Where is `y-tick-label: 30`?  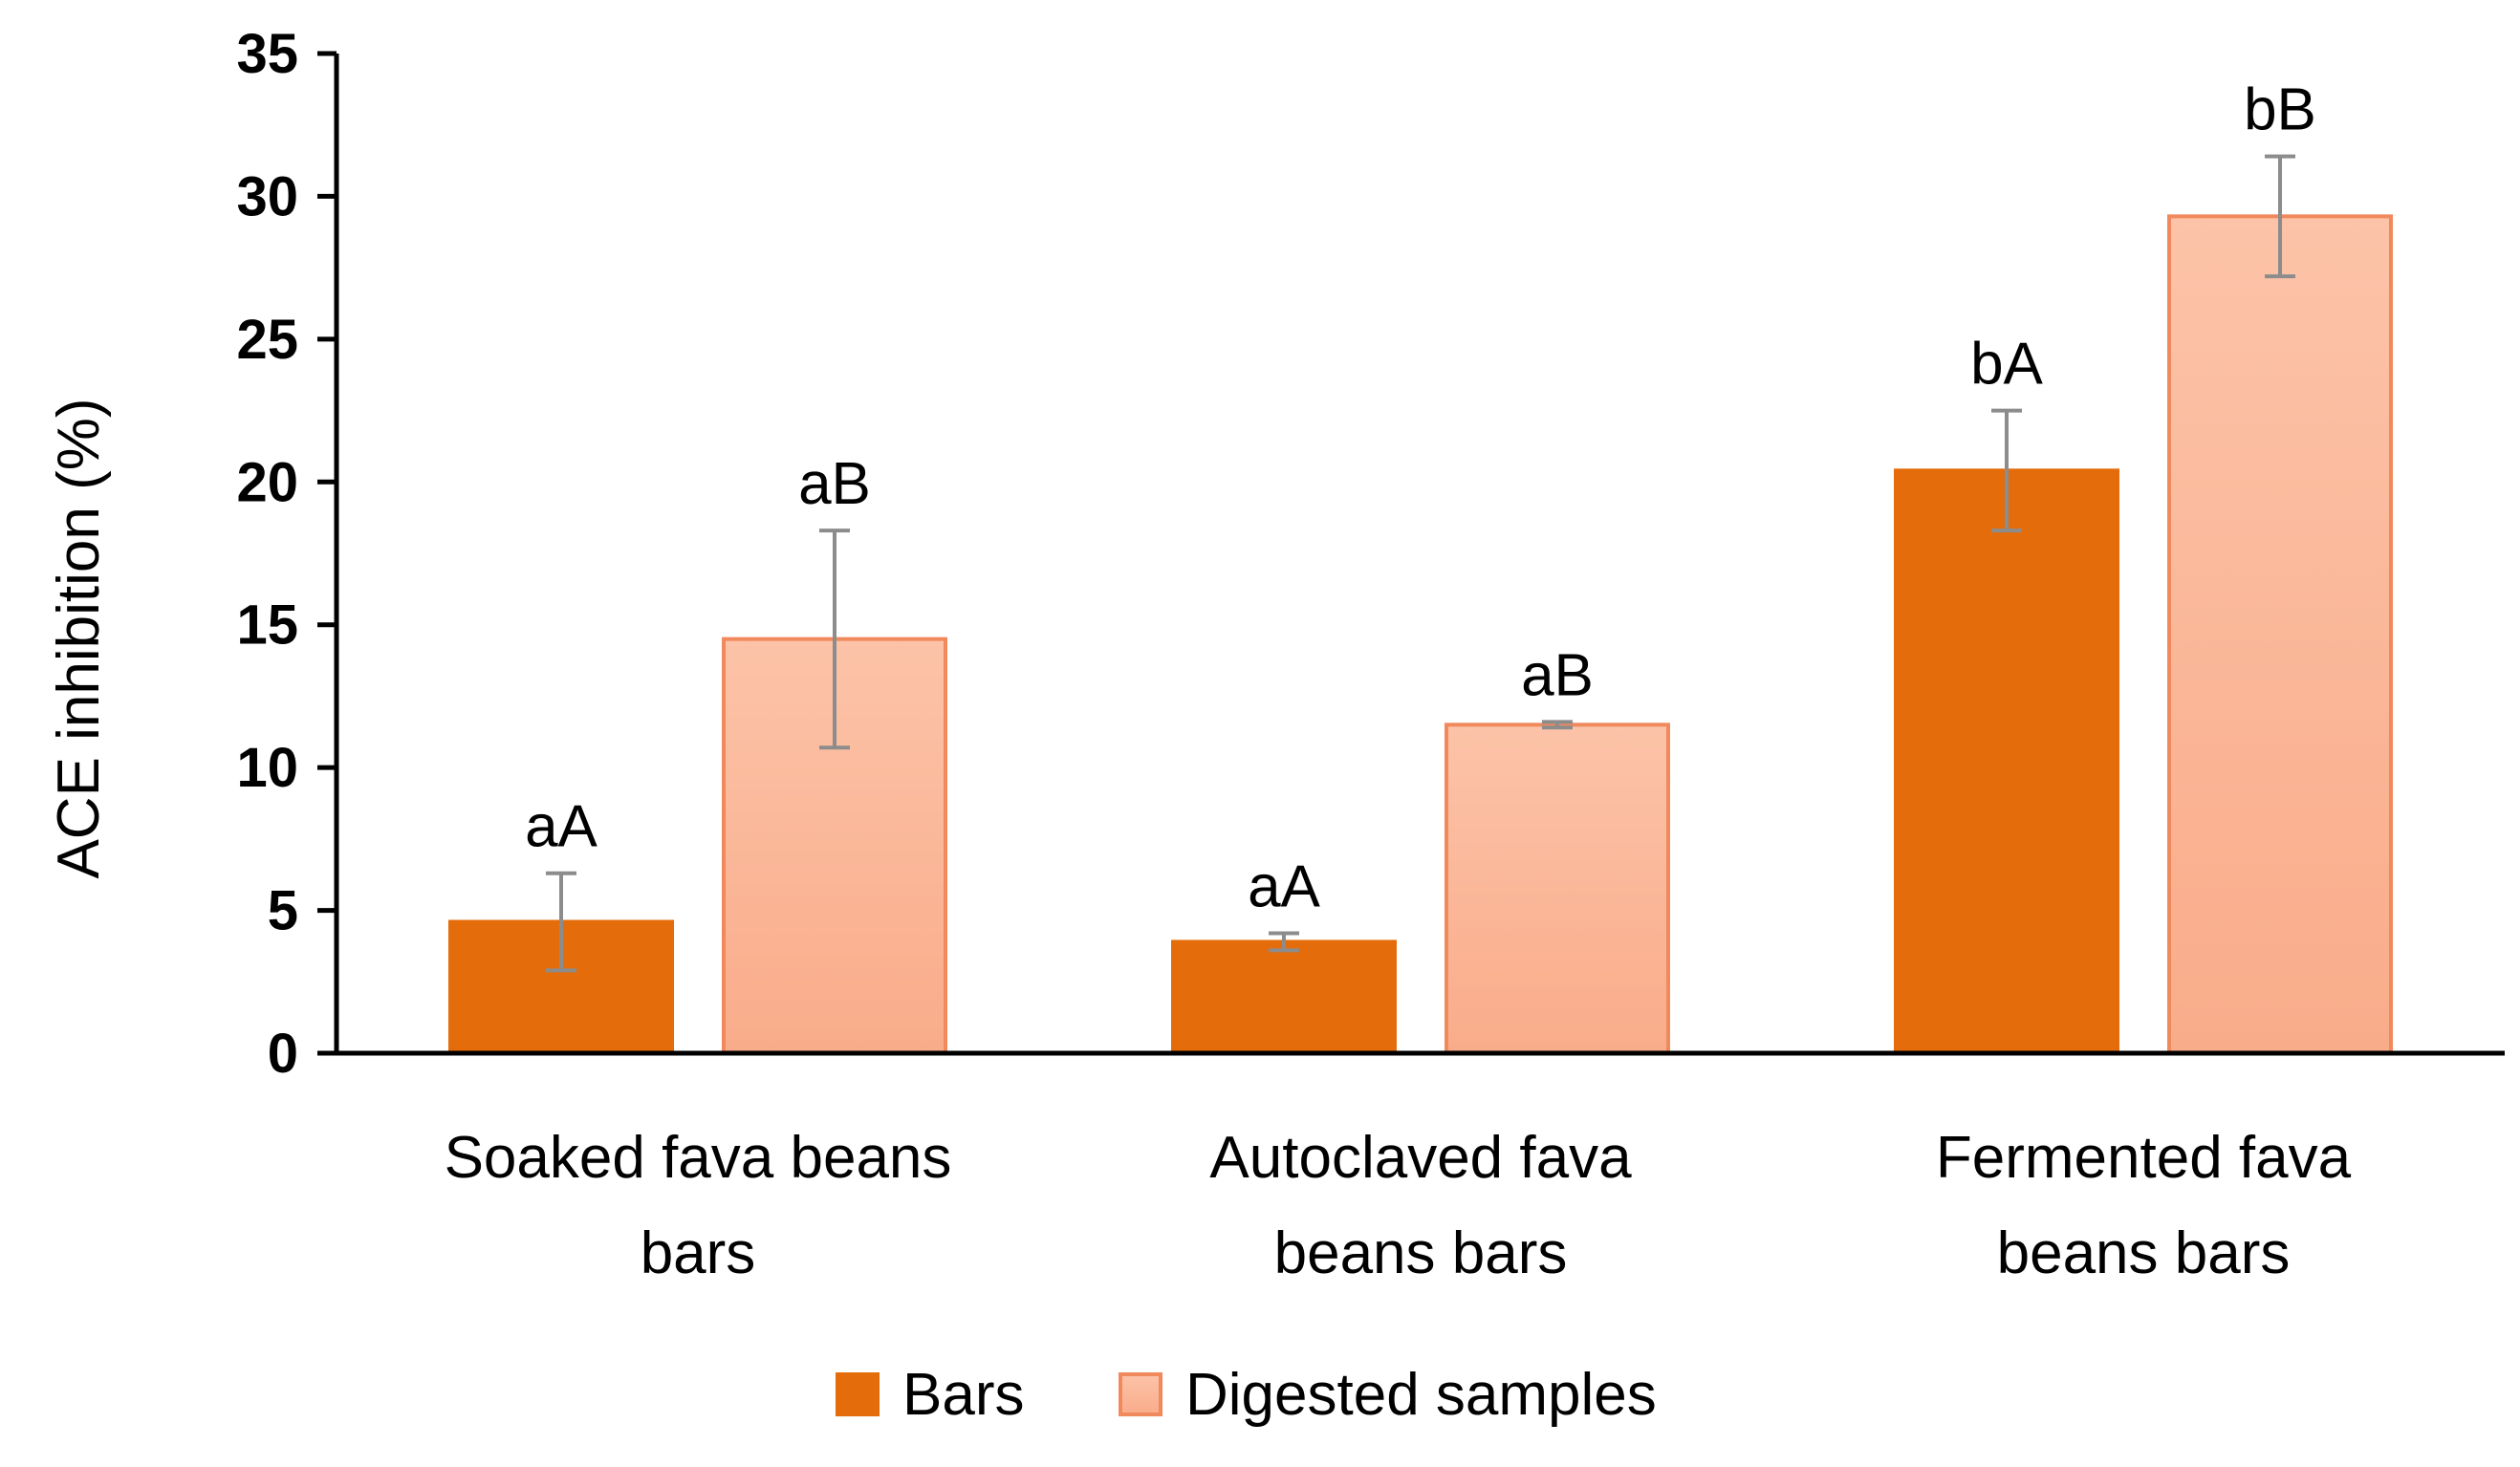
y-tick-label: 30 is located at coordinates (267, 196).